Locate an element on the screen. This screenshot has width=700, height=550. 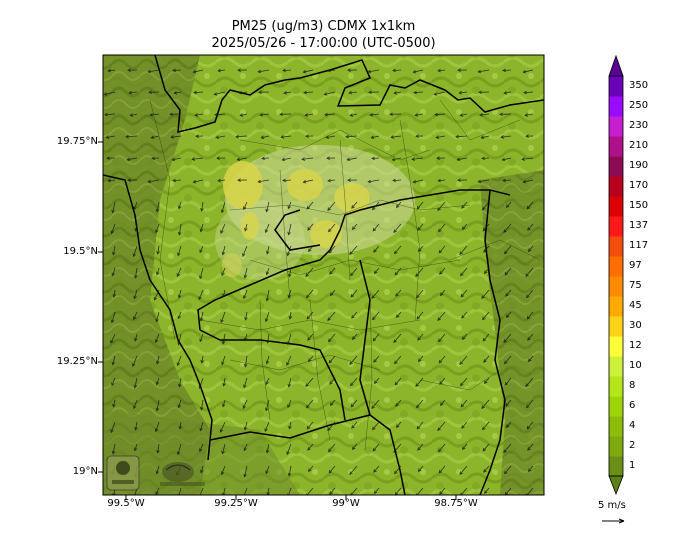
chart-title: PM25 (ug/m3) CDMX 1x1km is located at coordinates (323, 26).